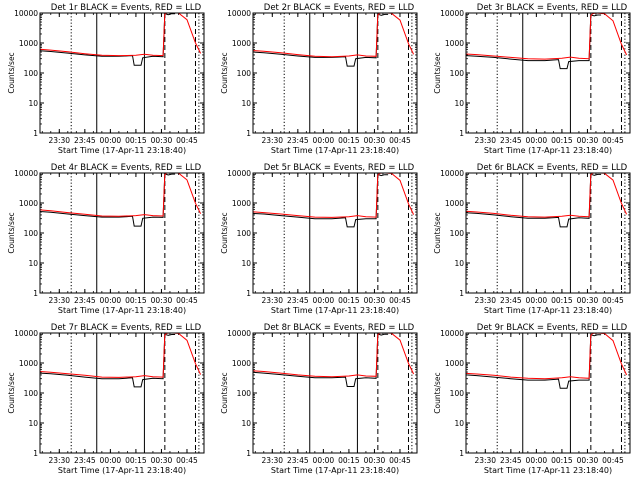 The image size is (640, 480). Describe the element at coordinates (339, 328) in the screenshot. I see `chart-title: Det 8r BLACK = Events, RED = LLD` at that location.